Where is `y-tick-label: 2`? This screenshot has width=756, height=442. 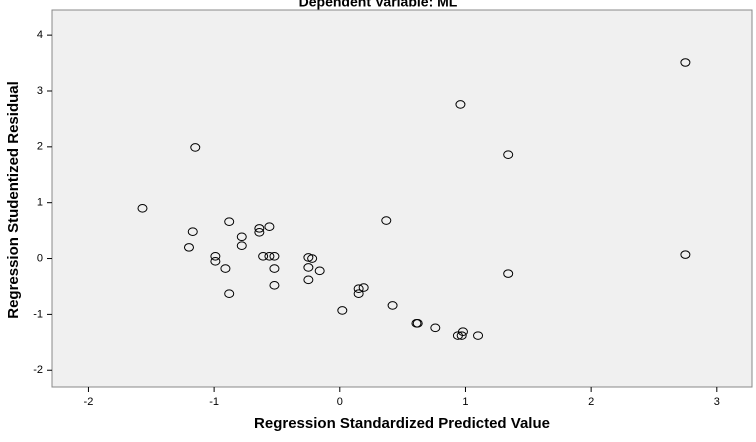
y-tick-label: 2 is located at coordinates (40, 147).